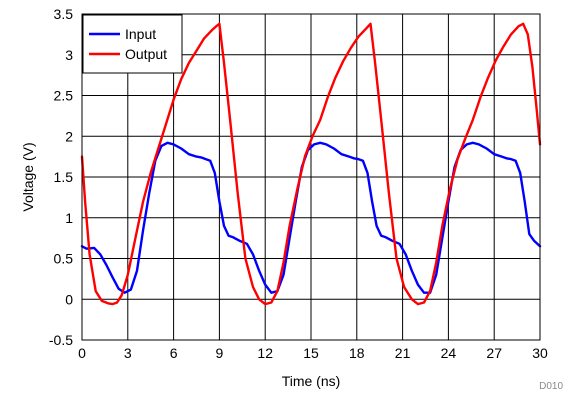 The width and height of the screenshot is (571, 394). Describe the element at coordinates (128, 353) in the screenshot. I see `x-tick-label: 3` at that location.